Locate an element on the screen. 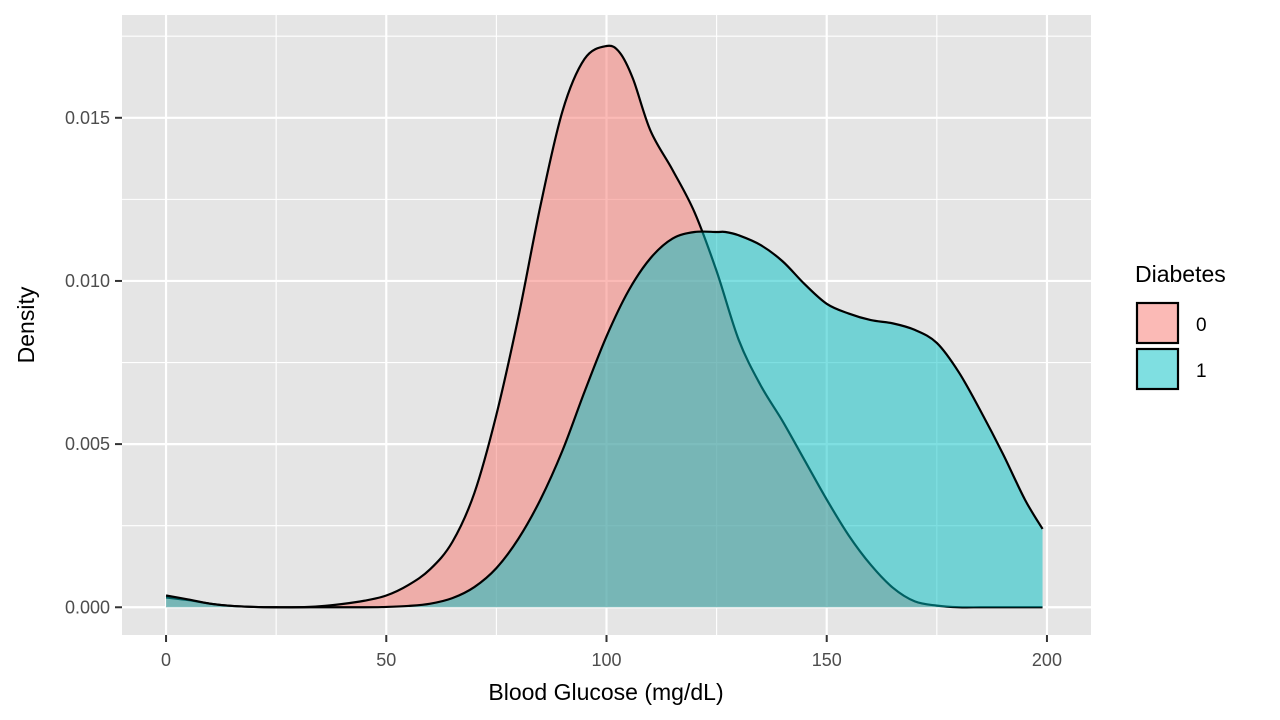  x-tick-label: 200 is located at coordinates (1047, 660).